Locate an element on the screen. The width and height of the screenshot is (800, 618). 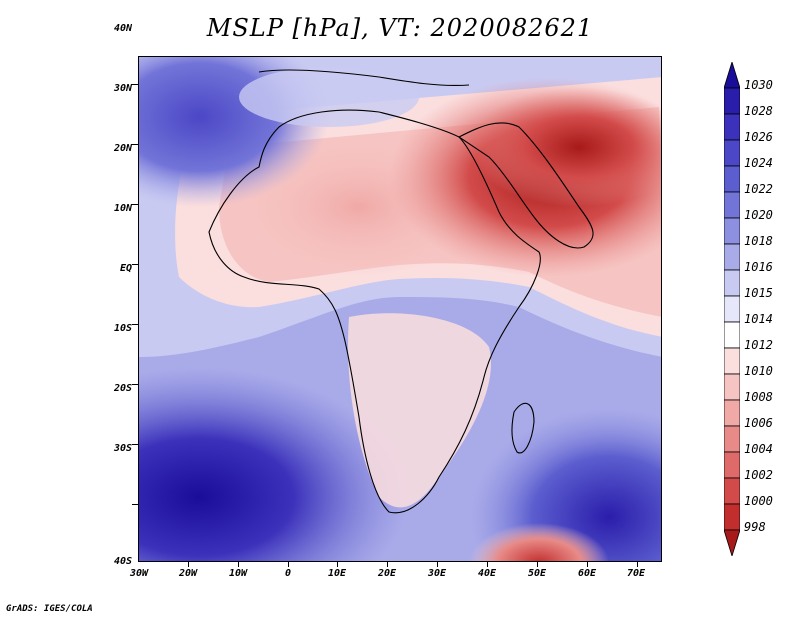
lon-label: 10E is located at coordinates (337, 573).